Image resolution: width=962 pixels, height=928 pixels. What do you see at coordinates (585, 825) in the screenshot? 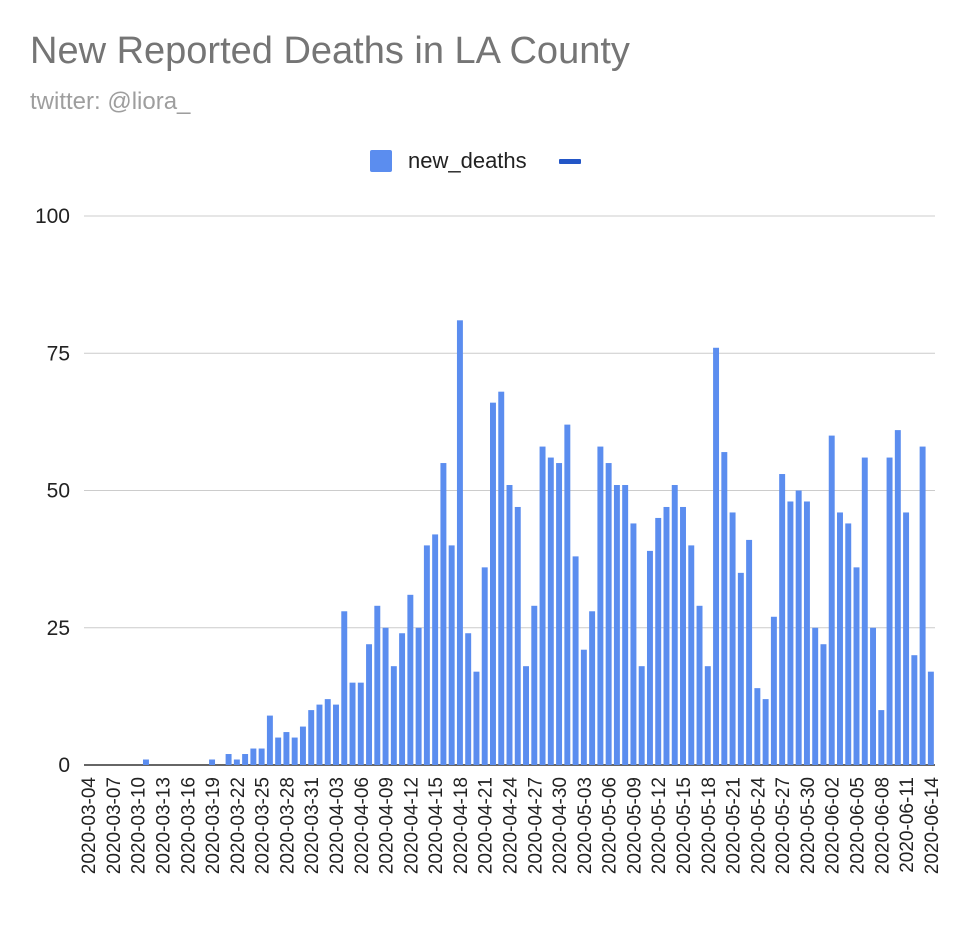
I see `x-tick-label: 2020-05-03` at bounding box center [585, 825].